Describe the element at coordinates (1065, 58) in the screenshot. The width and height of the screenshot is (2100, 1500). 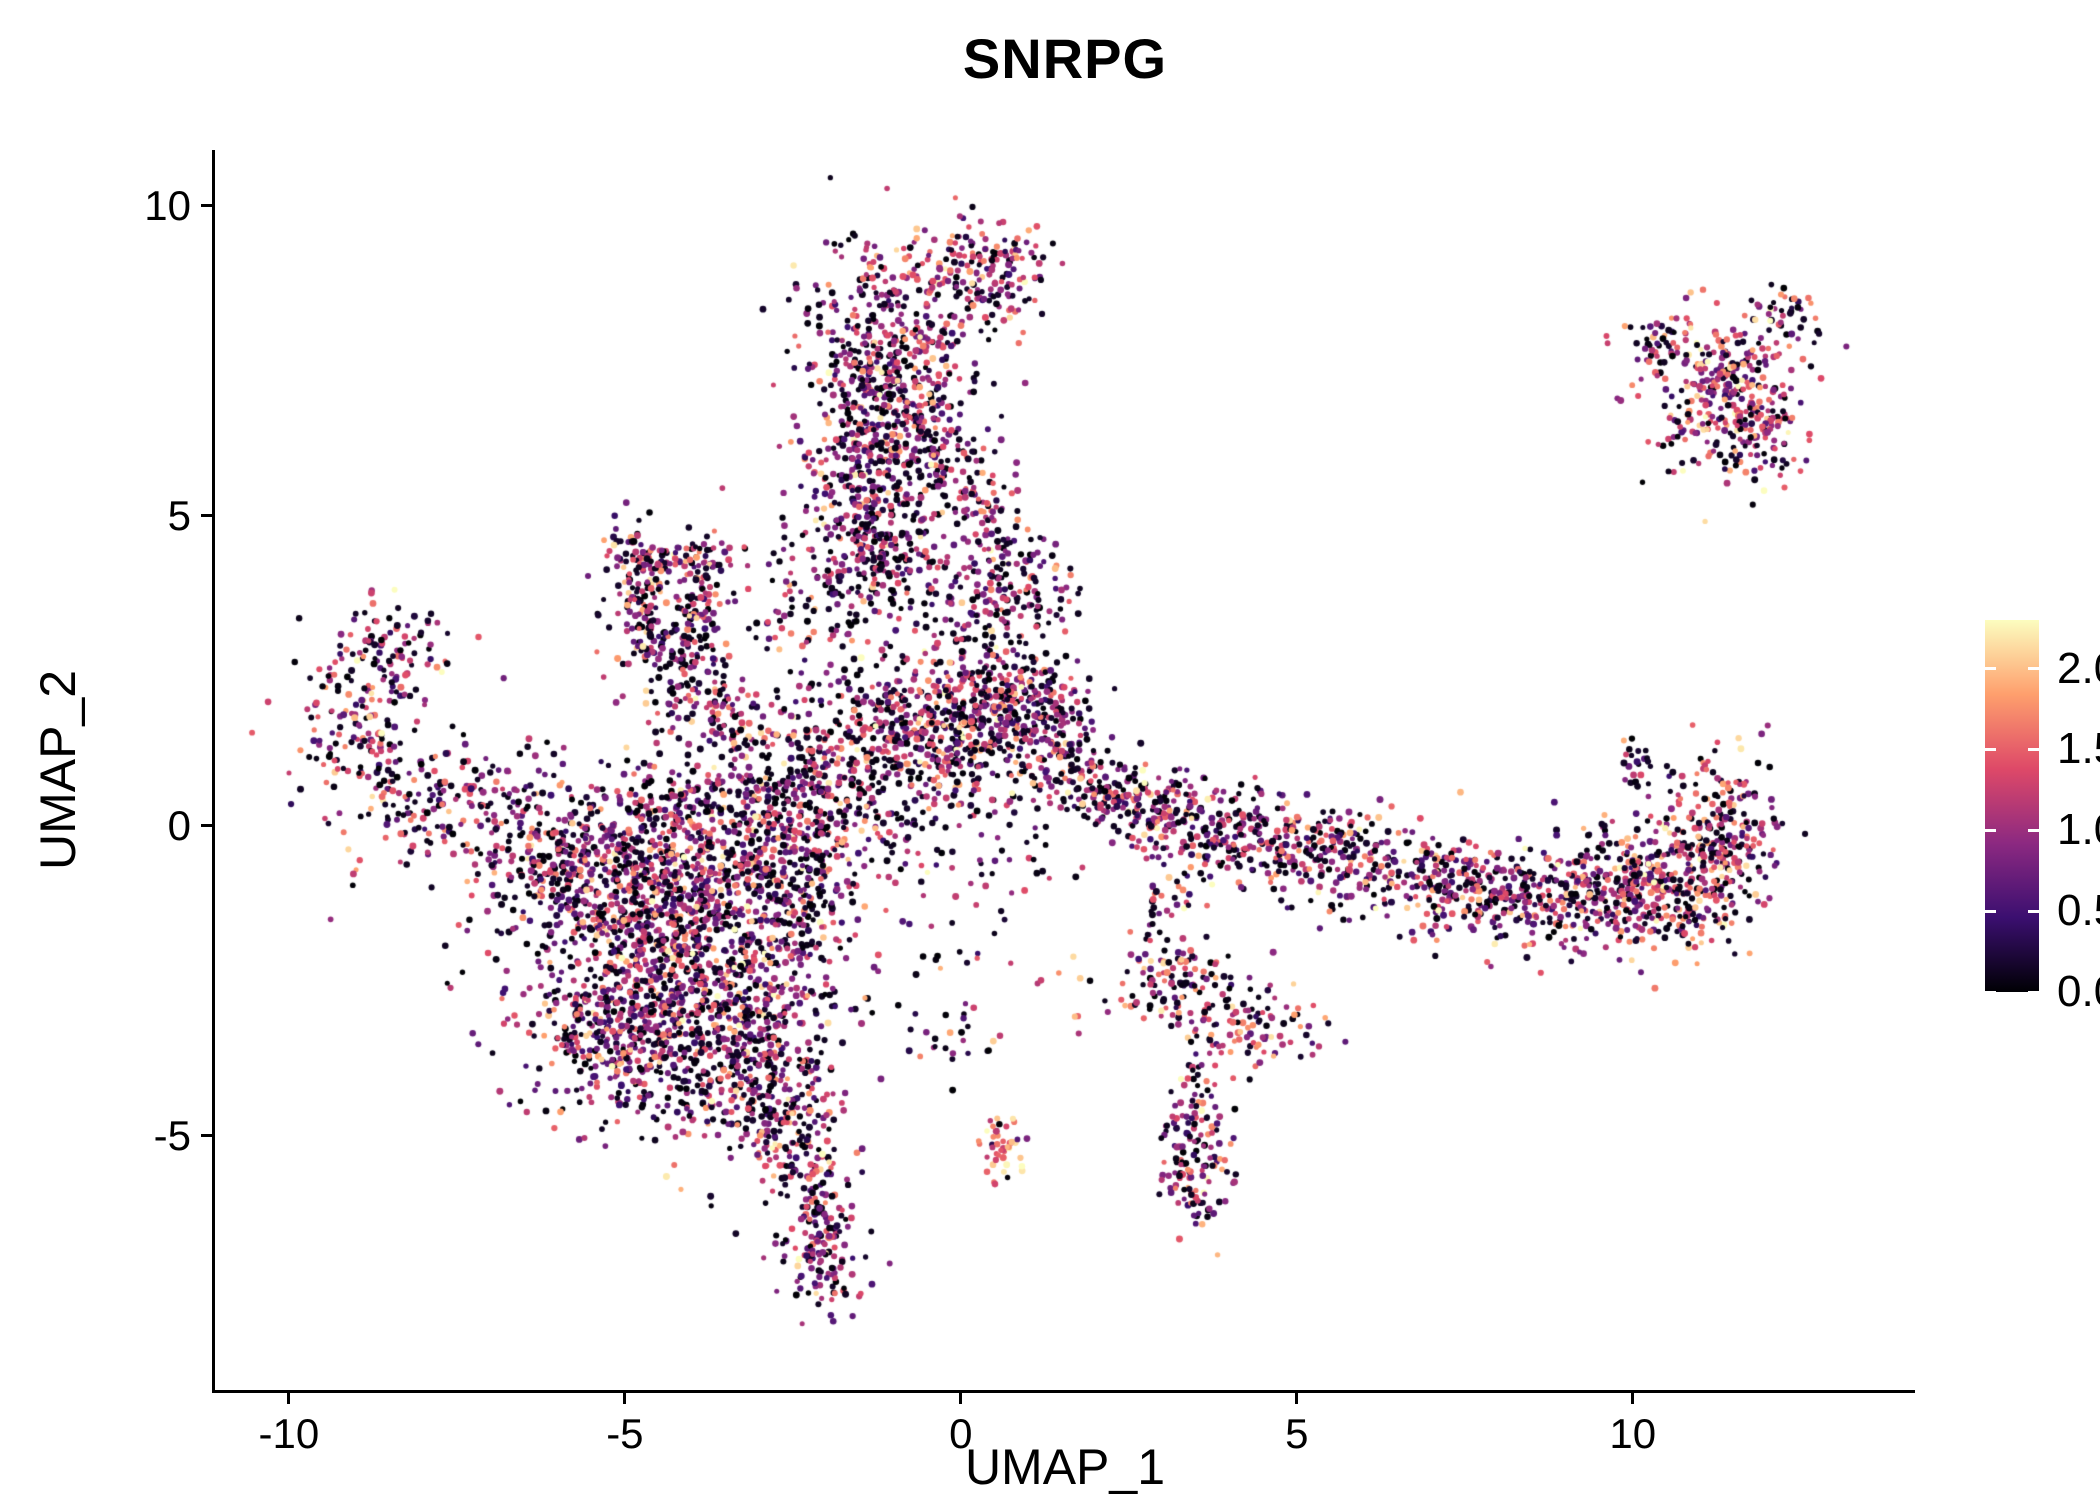
I see `chart-title: SNRPG` at that location.